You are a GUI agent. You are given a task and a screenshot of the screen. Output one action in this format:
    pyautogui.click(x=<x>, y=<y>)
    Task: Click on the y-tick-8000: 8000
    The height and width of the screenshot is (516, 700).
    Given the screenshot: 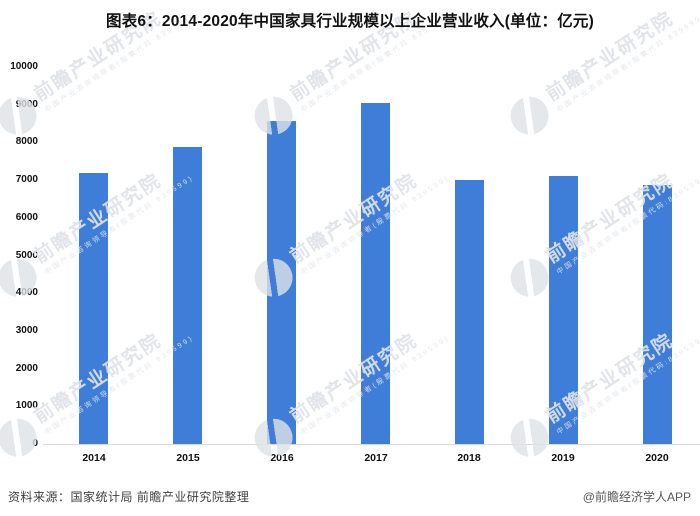 What is the action you would take?
    pyautogui.click(x=26, y=142)
    